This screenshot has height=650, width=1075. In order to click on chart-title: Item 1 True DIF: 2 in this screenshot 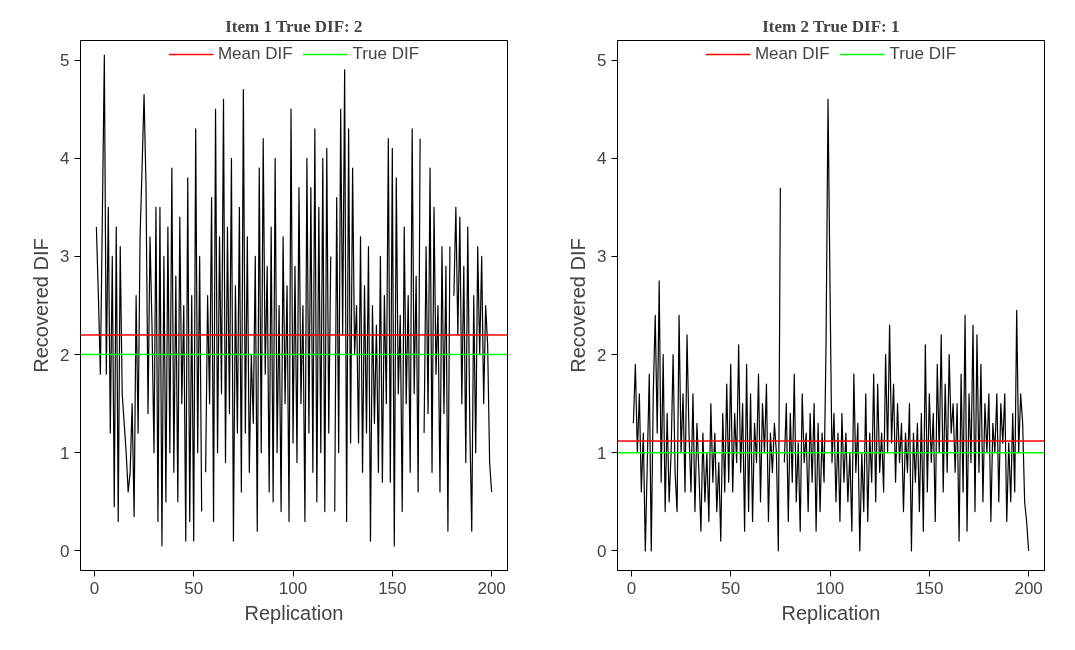, I will do `click(294, 26)`.